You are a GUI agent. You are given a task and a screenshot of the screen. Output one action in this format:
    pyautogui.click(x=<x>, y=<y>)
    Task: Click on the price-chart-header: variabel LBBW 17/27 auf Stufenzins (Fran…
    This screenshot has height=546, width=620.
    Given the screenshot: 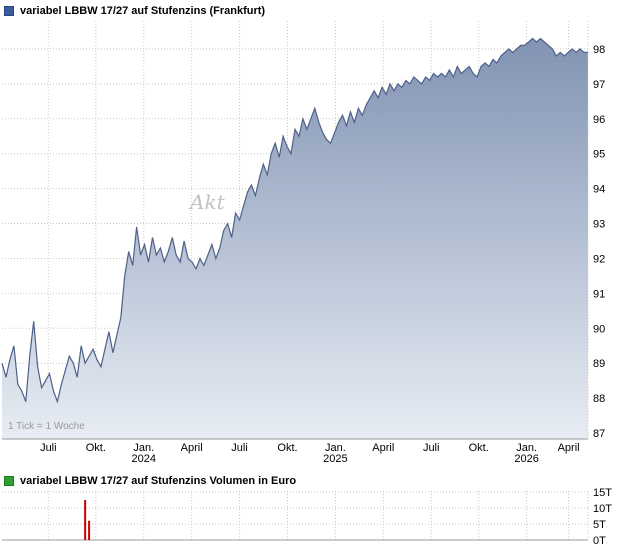 What is the action you would take?
    pyautogui.click(x=310, y=9)
    